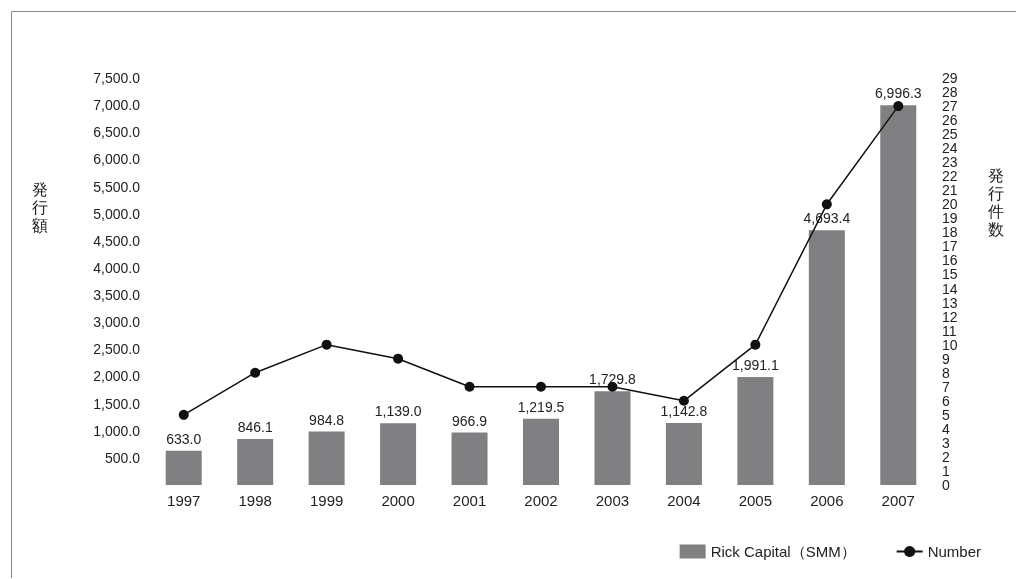 This screenshot has height=579, width=1017. I want to click on y2-tick-label: 22, so click(950, 176).